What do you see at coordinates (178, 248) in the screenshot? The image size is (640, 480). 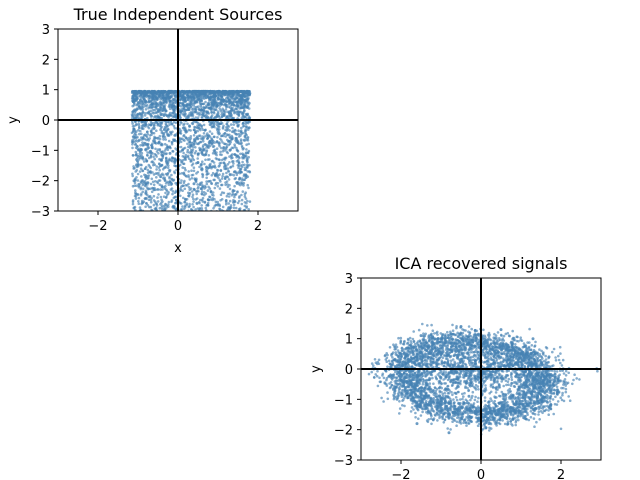 I see `x-axis-label: x` at bounding box center [178, 248].